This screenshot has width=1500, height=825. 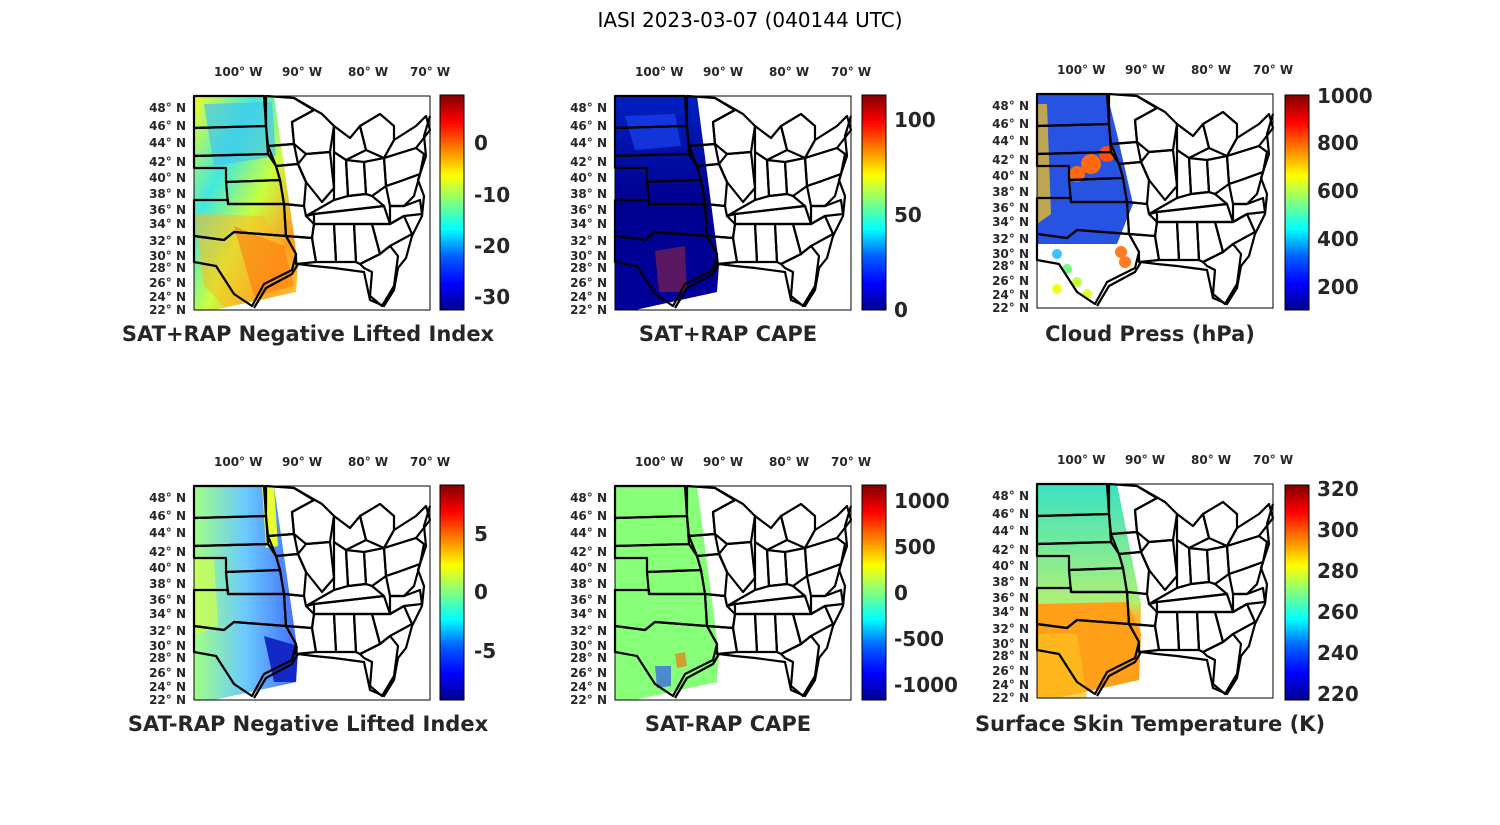 What do you see at coordinates (302, 72) in the screenshot?
I see `lon-tick-label: 90° W` at bounding box center [302, 72].